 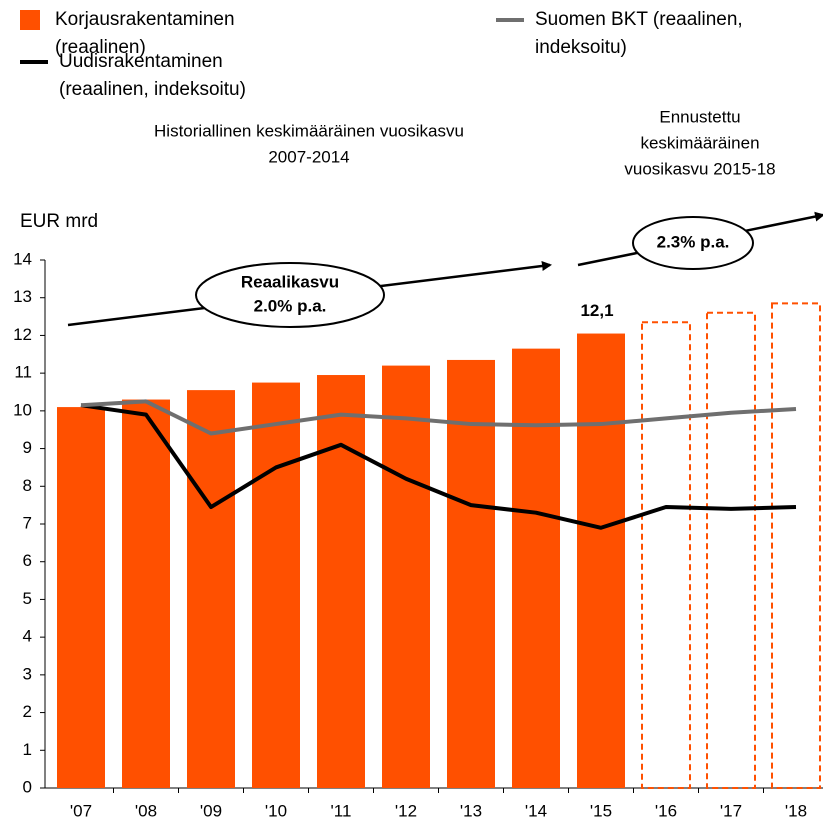 What do you see at coordinates (152, 75) in the screenshot?
I see `legend-label: Uudisrakentaminen (reaalinen, indeksoitu)` at bounding box center [152, 75].